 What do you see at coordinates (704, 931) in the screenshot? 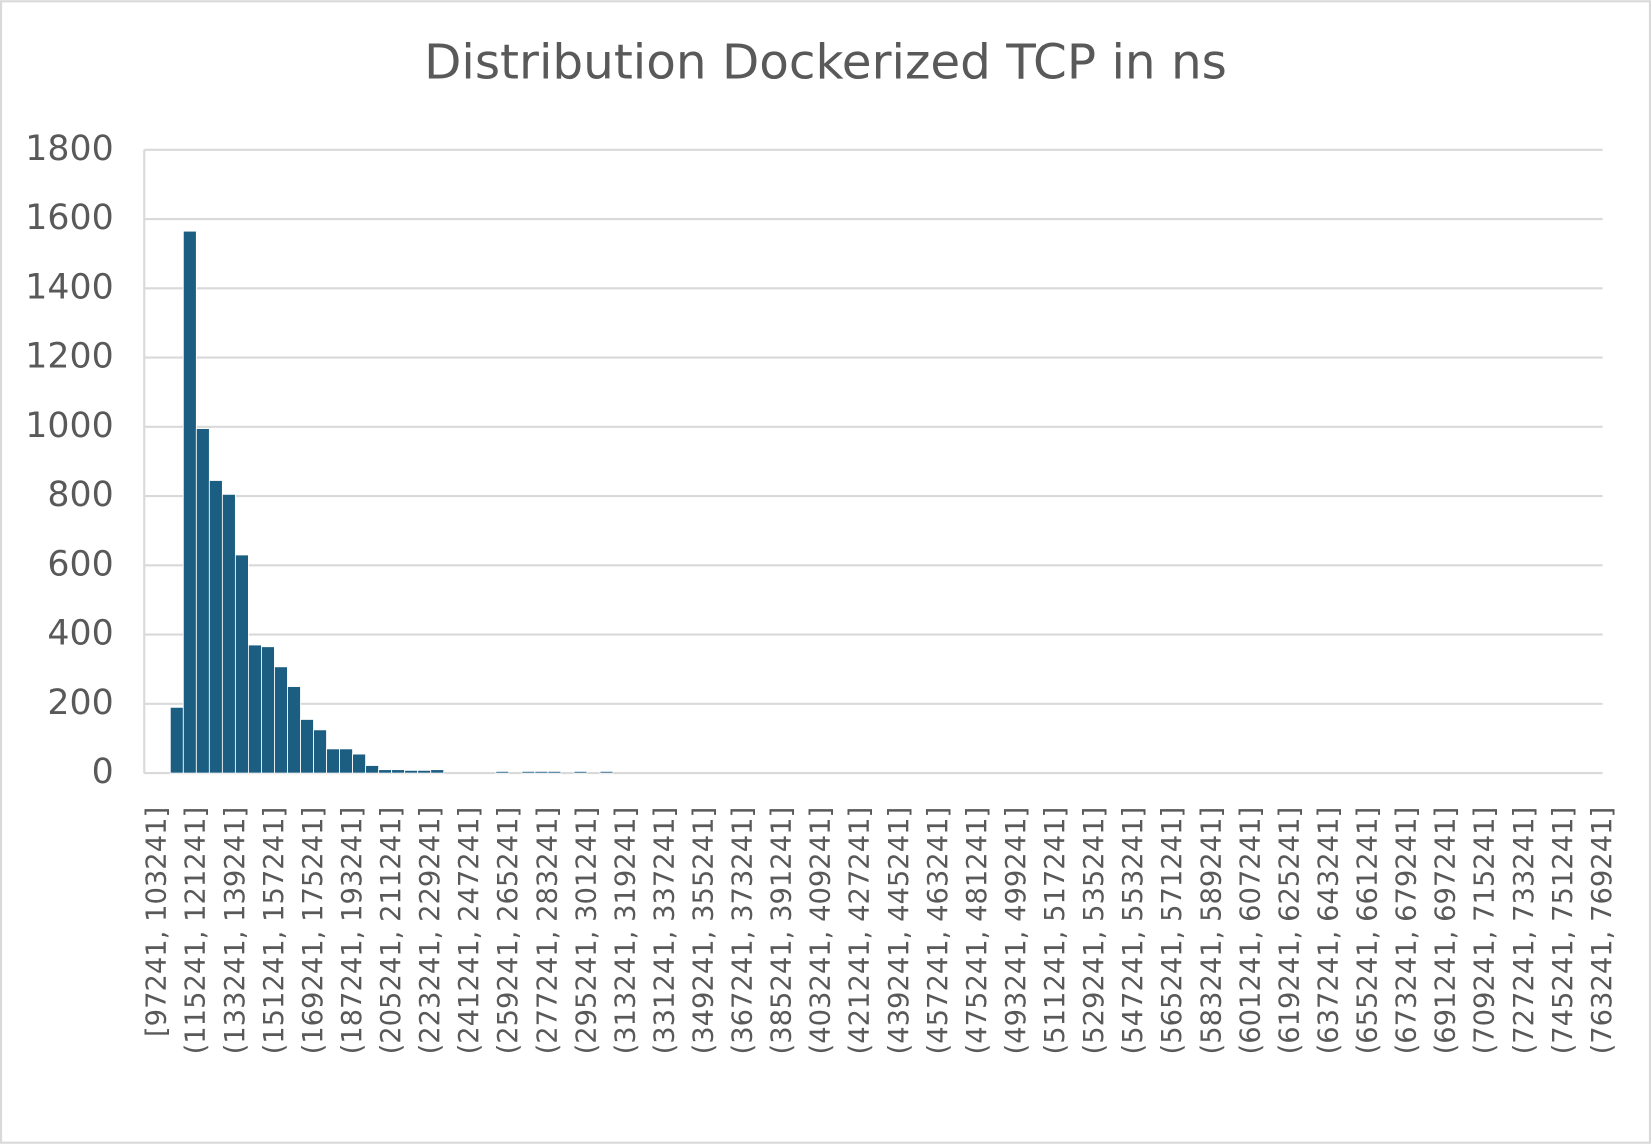
I see `x-tick-label: (349241, 355241]` at bounding box center [704, 931].